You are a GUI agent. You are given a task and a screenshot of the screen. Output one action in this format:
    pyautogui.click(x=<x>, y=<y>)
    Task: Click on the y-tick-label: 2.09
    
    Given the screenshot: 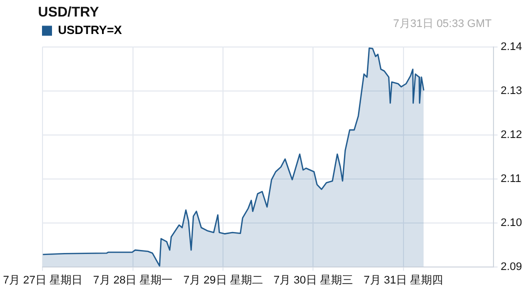 What is the action you would take?
    pyautogui.click(x=511, y=266)
    